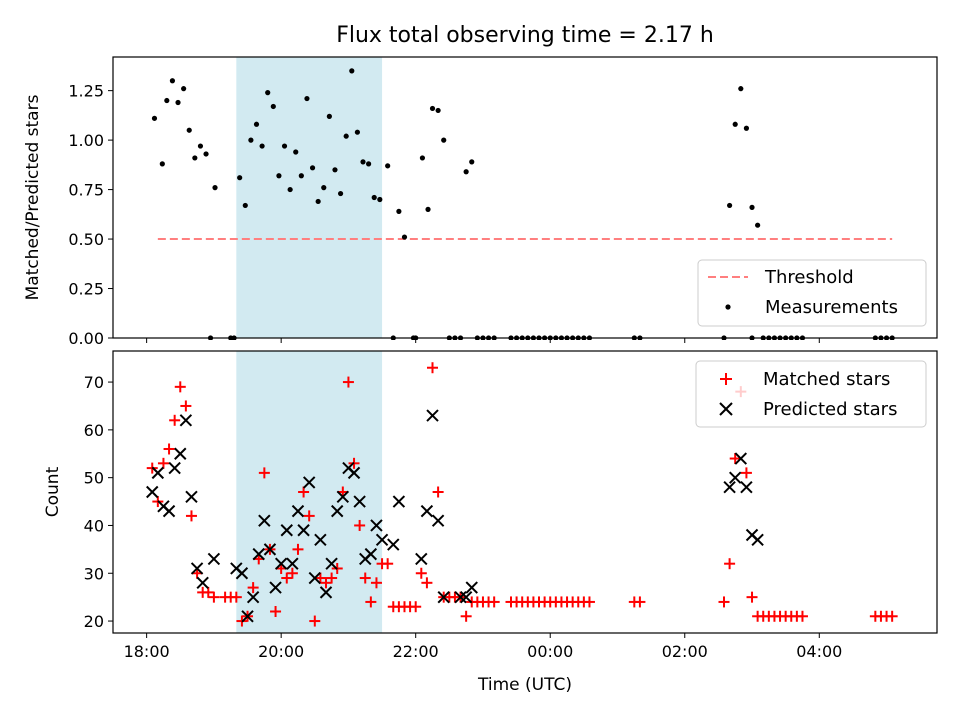 The width and height of the screenshot is (960, 720). What do you see at coordinates (812, 293) in the screenshot?
I see `top-legend-box` at bounding box center [812, 293].